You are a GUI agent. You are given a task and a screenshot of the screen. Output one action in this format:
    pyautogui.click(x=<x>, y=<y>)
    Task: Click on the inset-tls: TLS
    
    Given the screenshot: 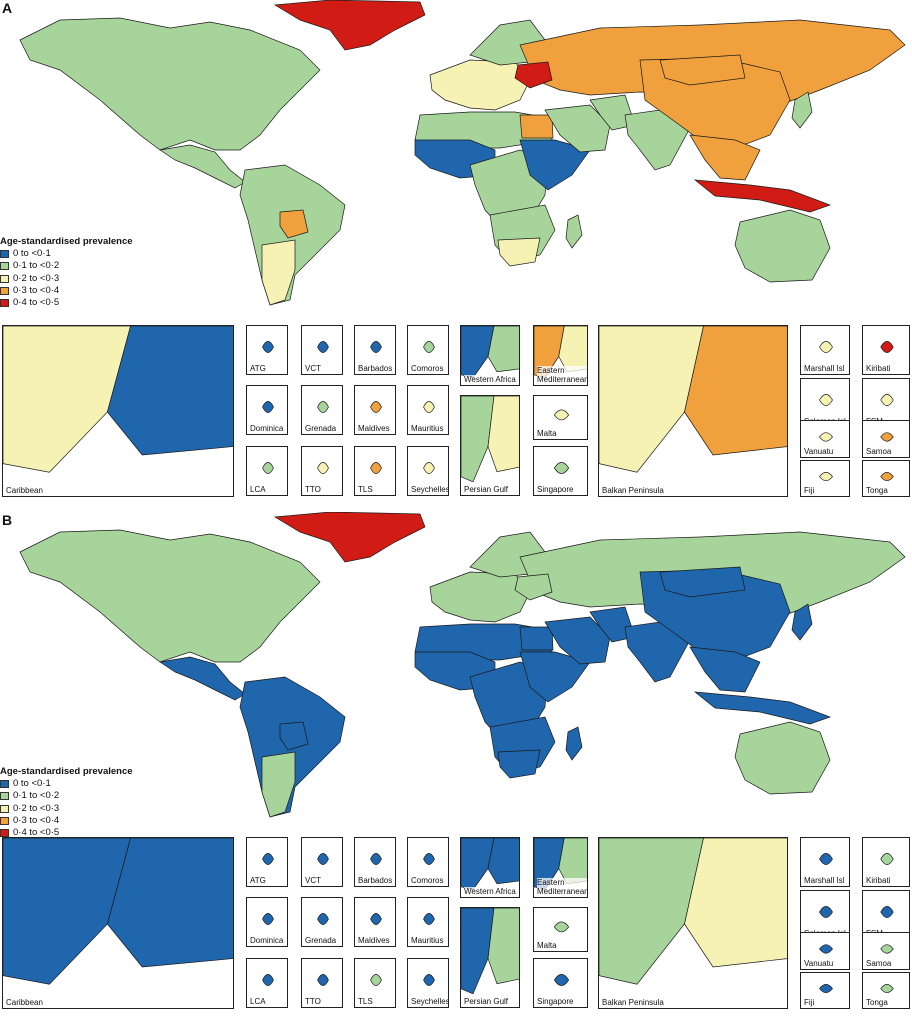 What is the action you would take?
    pyautogui.click(x=375, y=471)
    